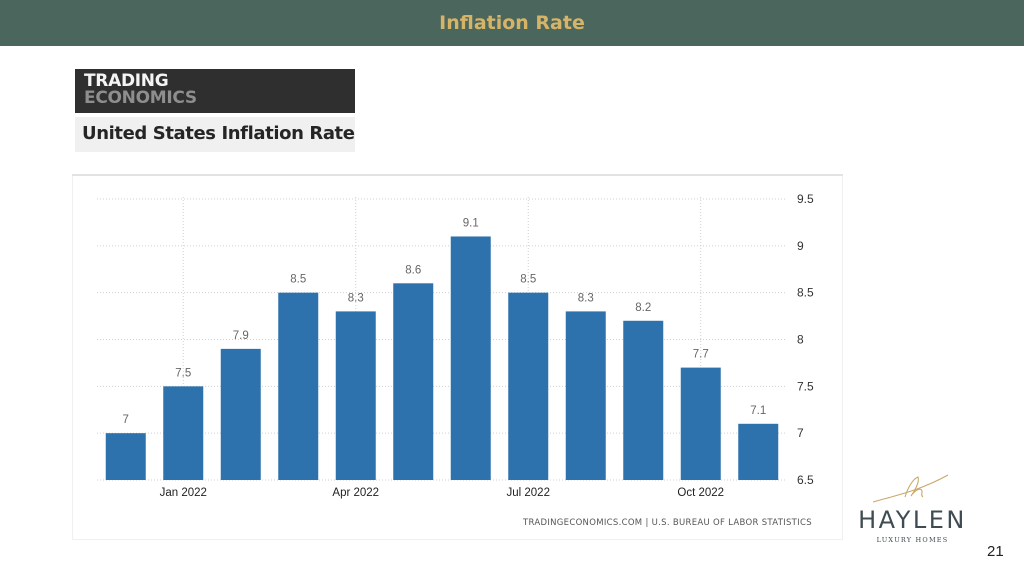 The height and width of the screenshot is (576, 1024). Describe the element at coordinates (355, 493) in the screenshot. I see `x-tick-label: Apr 2022` at that location.